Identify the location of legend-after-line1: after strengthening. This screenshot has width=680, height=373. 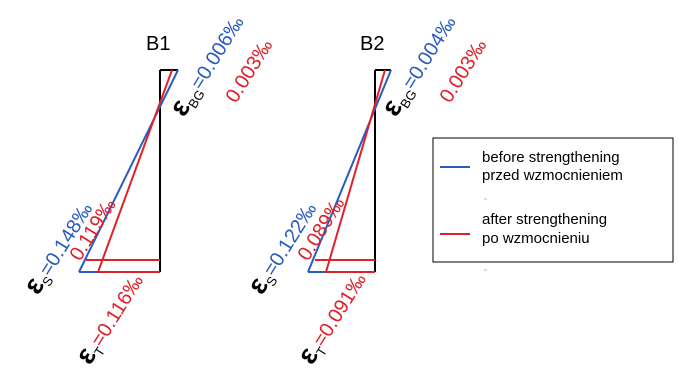
(544, 219).